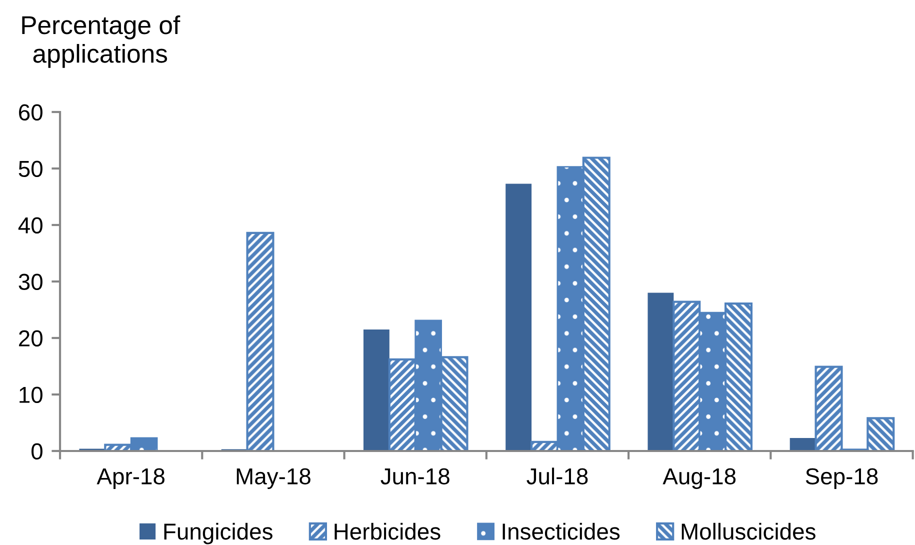 The image size is (915, 545). Describe the element at coordinates (30, 112) in the screenshot. I see `y-tick-label: 60` at that location.